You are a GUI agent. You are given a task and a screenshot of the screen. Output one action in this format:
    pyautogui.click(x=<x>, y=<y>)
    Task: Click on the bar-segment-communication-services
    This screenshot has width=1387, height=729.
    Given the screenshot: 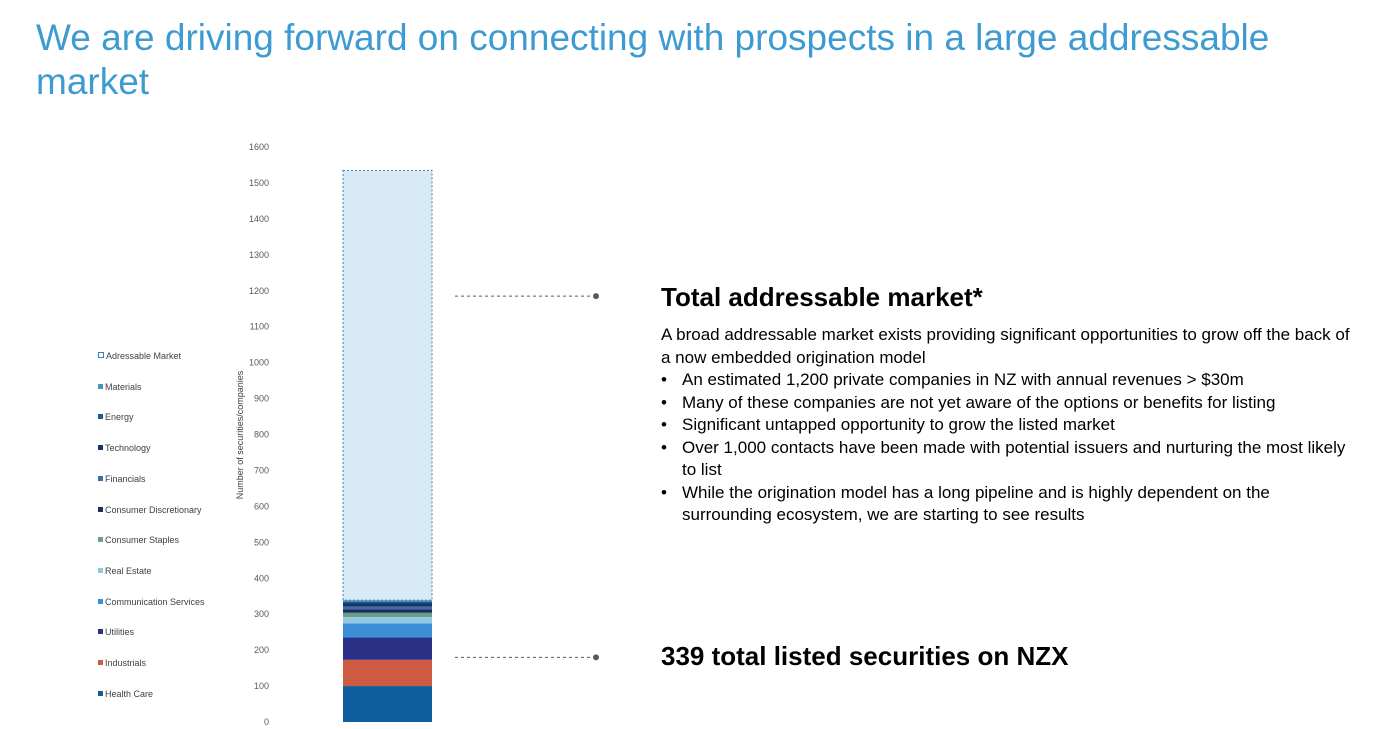 What is the action you would take?
    pyautogui.click(x=387, y=630)
    